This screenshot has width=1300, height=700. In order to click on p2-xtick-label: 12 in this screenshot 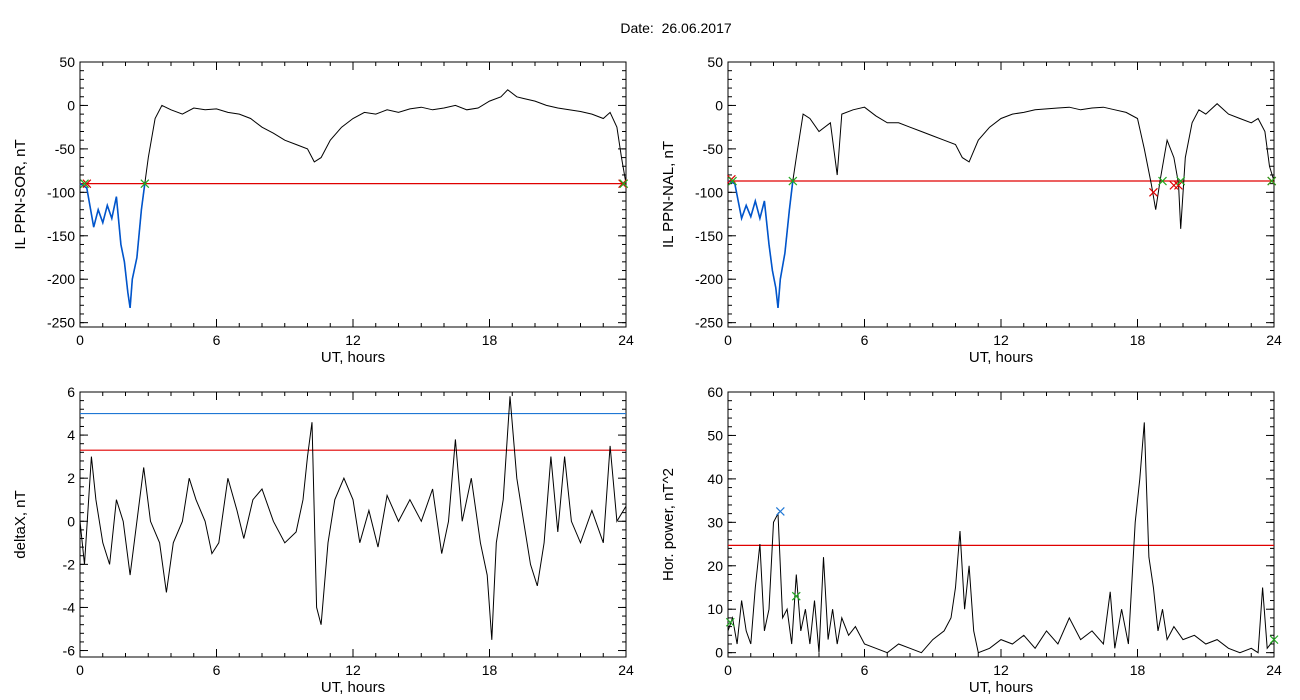, I will do `click(1001, 340)`.